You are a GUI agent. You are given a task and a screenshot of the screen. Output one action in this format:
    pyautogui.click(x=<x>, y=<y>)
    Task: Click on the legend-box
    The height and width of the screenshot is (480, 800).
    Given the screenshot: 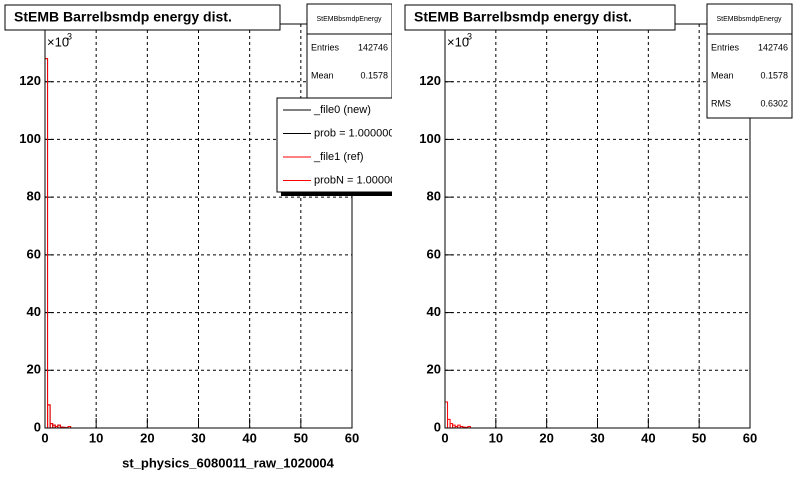 What is the action you would take?
    pyautogui.click(x=334, y=145)
    